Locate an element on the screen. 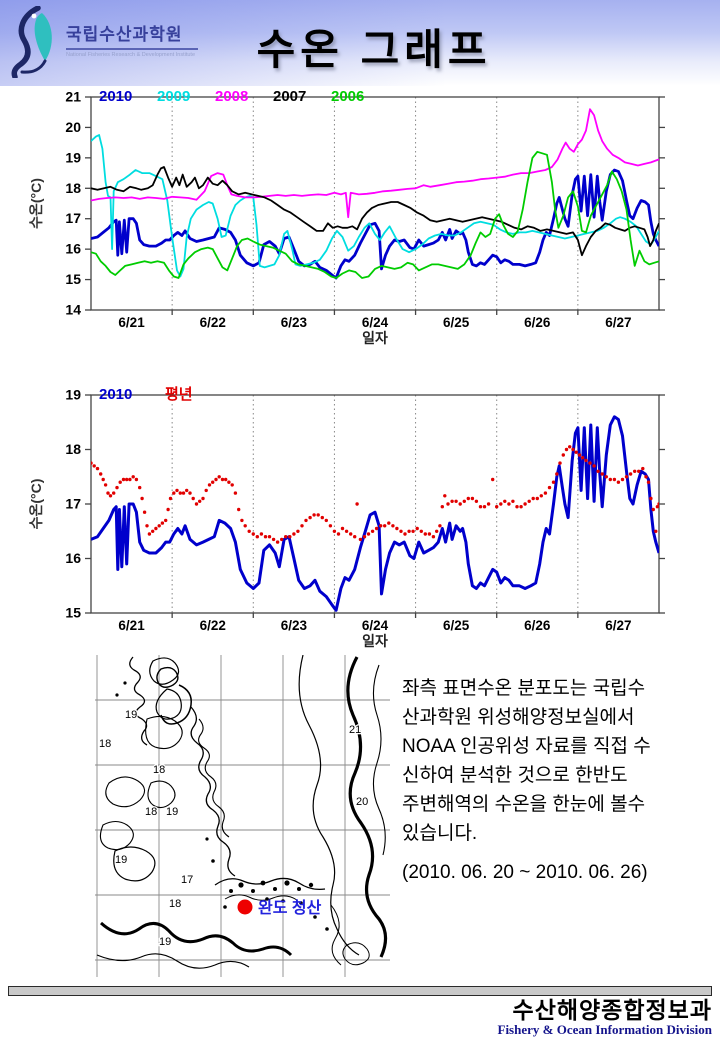 The image size is (720, 1040). y-tick-label: 20 is located at coordinates (73, 127).